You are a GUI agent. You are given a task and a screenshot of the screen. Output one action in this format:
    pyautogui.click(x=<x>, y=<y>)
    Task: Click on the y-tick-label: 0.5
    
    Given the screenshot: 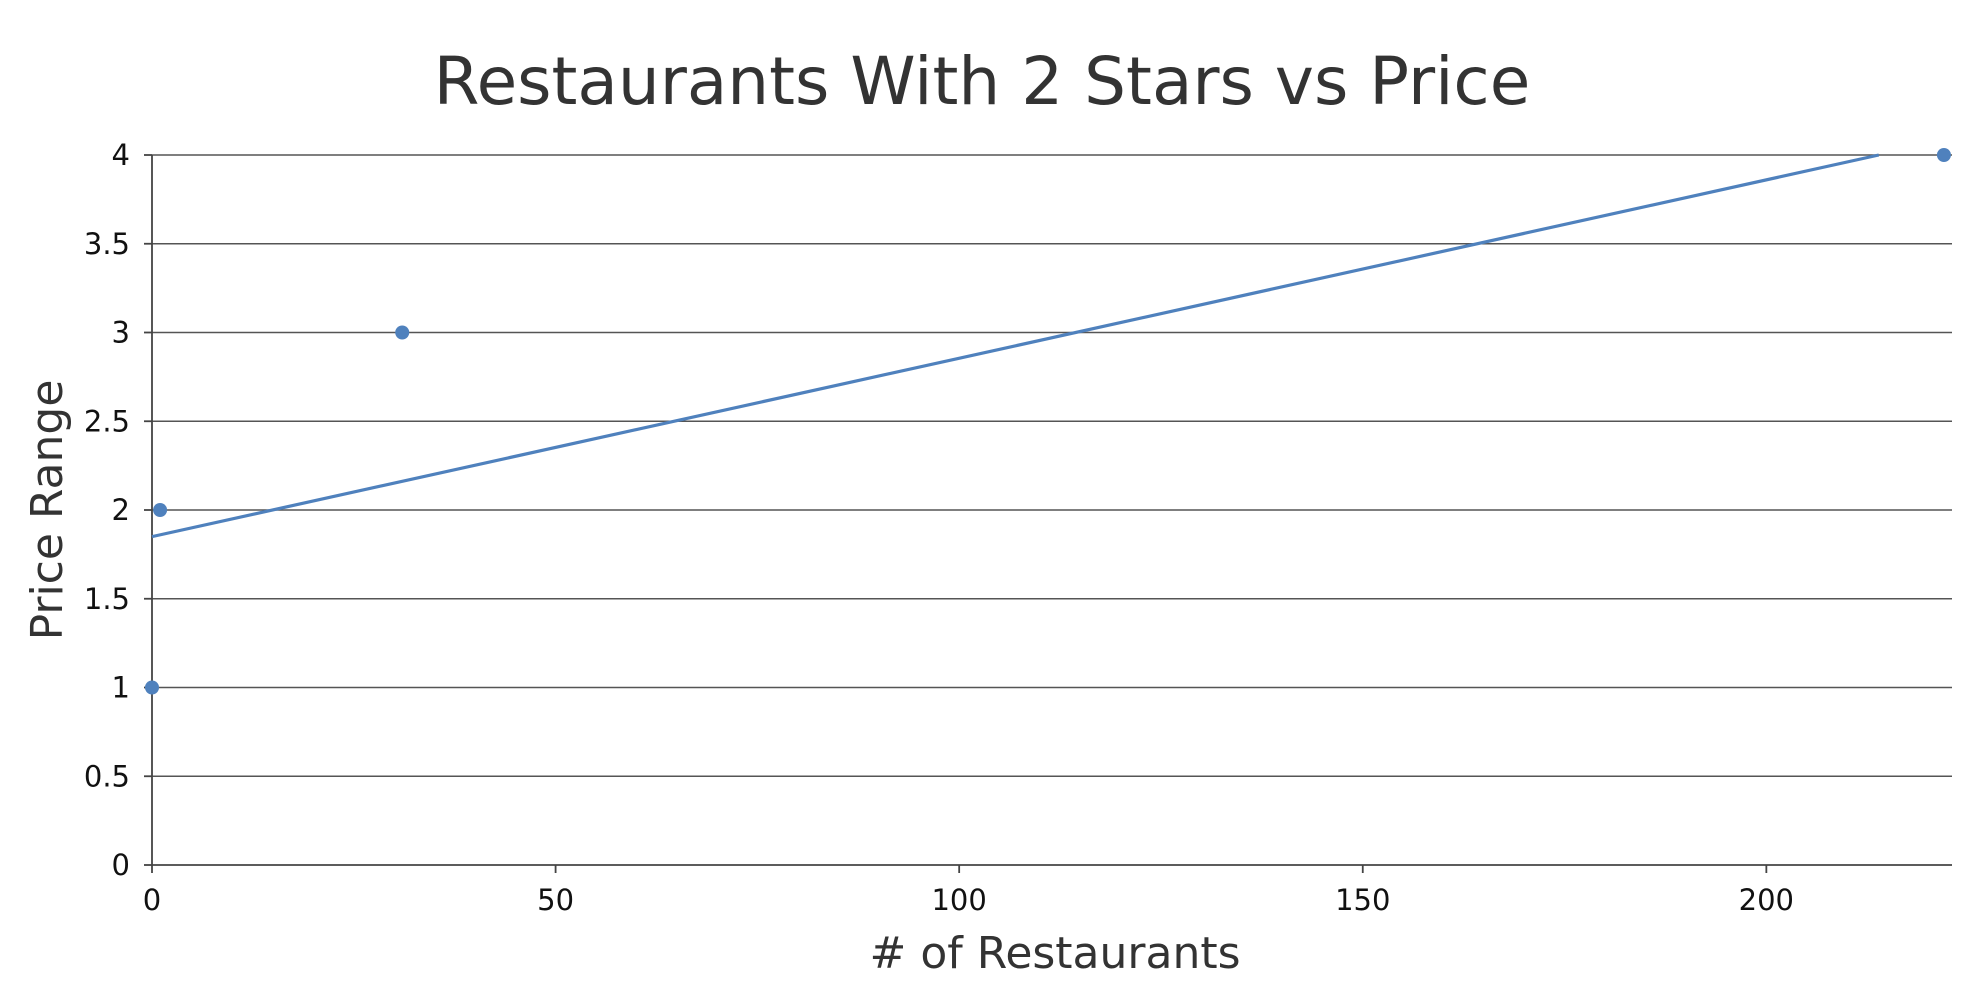 What is the action you would take?
    pyautogui.click(x=107, y=776)
    